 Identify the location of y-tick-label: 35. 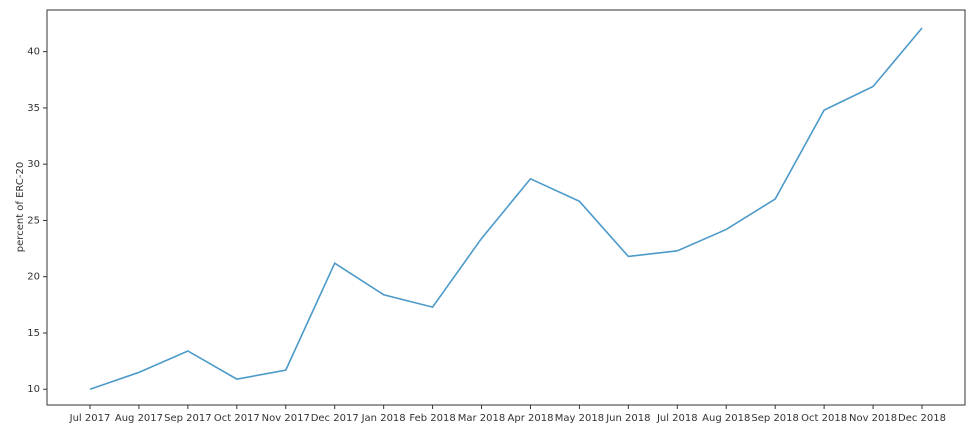
(33, 108).